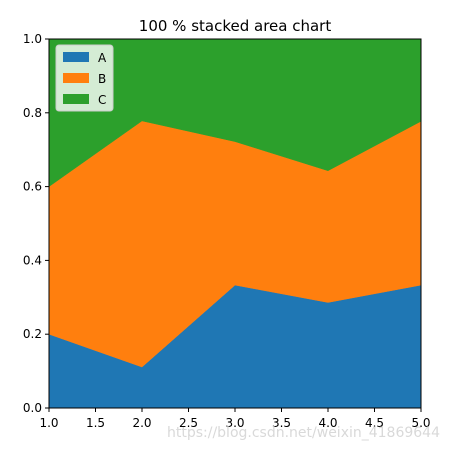 The width and height of the screenshot is (449, 455). Describe the element at coordinates (36, 223) in the screenshot. I see `y-axis: 0.0 0.2 0.4 0.6 0.8 1.0` at that location.